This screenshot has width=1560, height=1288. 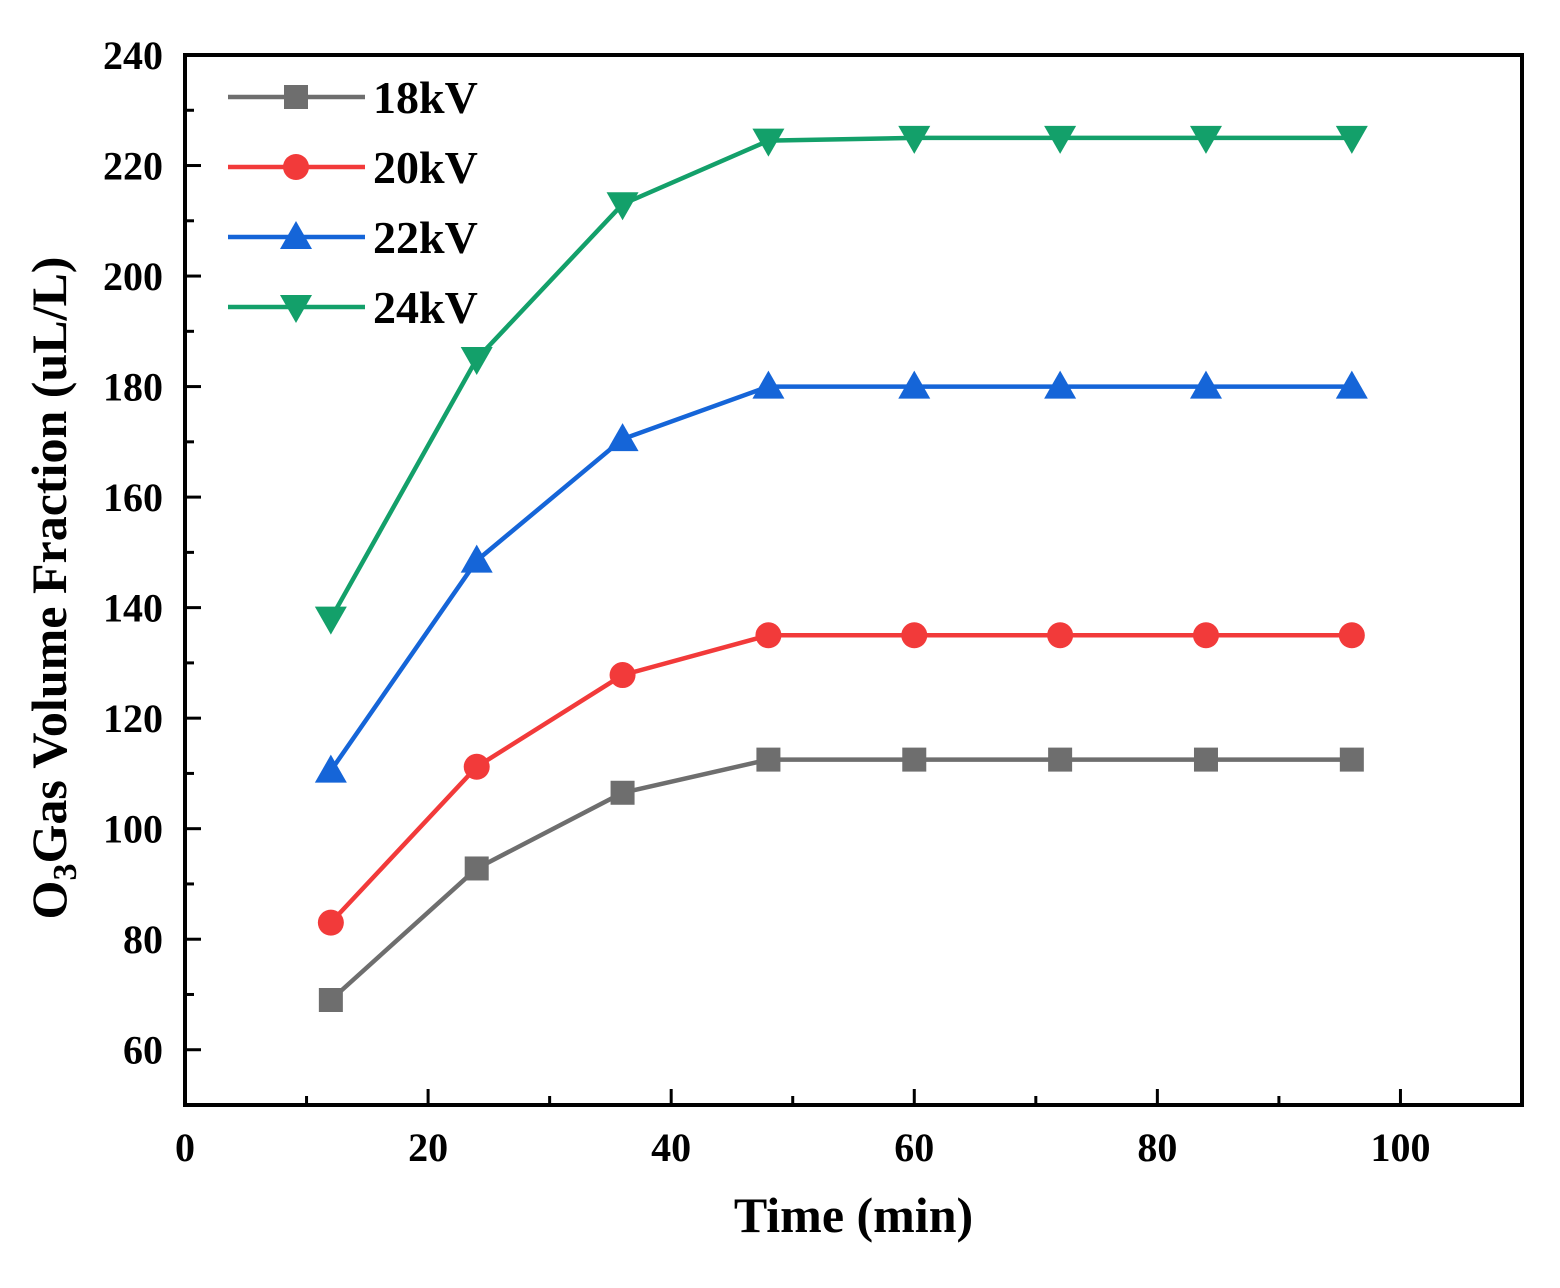 What do you see at coordinates (65, 872) in the screenshot?
I see `y-axis-title-subscript: 3` at bounding box center [65, 872].